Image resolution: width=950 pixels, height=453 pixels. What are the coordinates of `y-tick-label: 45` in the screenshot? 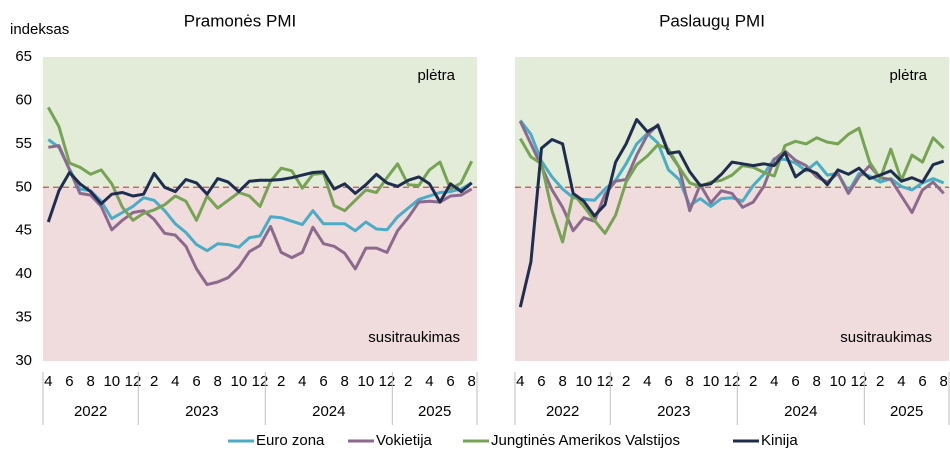 It's located at (23, 230).